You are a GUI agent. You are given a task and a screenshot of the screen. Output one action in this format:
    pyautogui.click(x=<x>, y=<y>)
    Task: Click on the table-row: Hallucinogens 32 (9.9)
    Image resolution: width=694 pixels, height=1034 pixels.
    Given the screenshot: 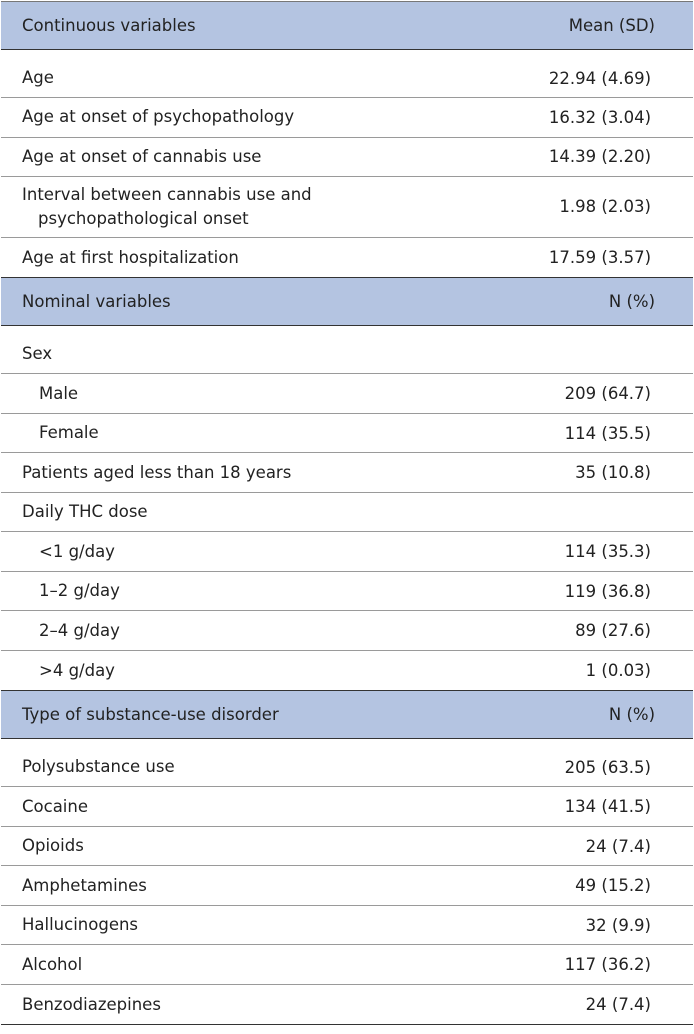 What is the action you would take?
    pyautogui.click(x=347, y=926)
    